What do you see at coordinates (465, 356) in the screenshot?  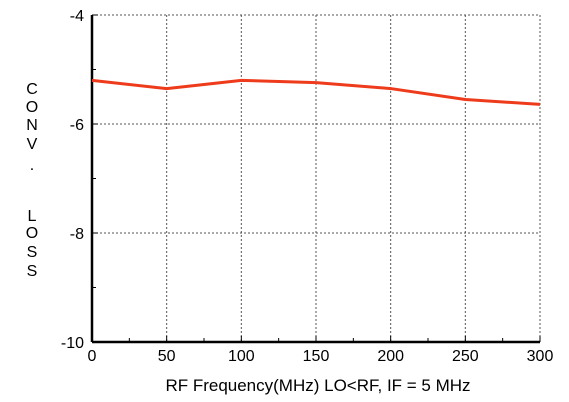 I see `x-tick-label: 250` at bounding box center [465, 356].